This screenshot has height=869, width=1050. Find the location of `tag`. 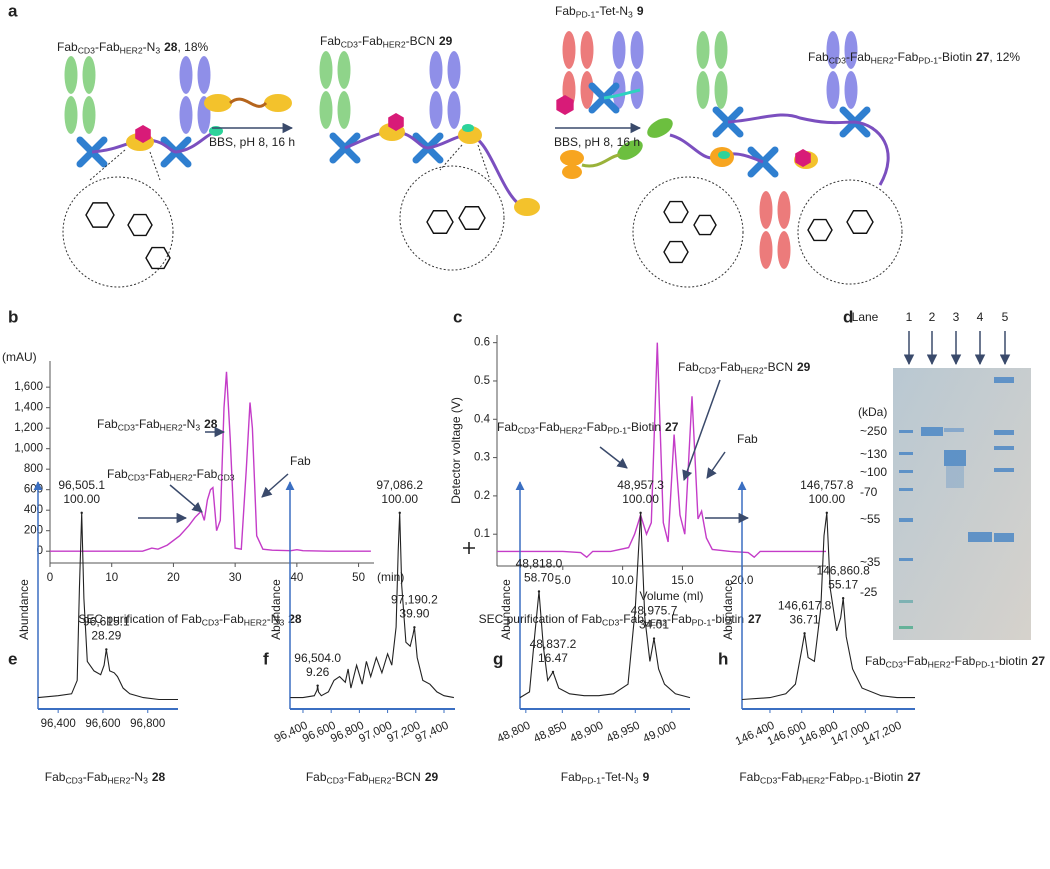

tag is located at coordinates (724, 155).